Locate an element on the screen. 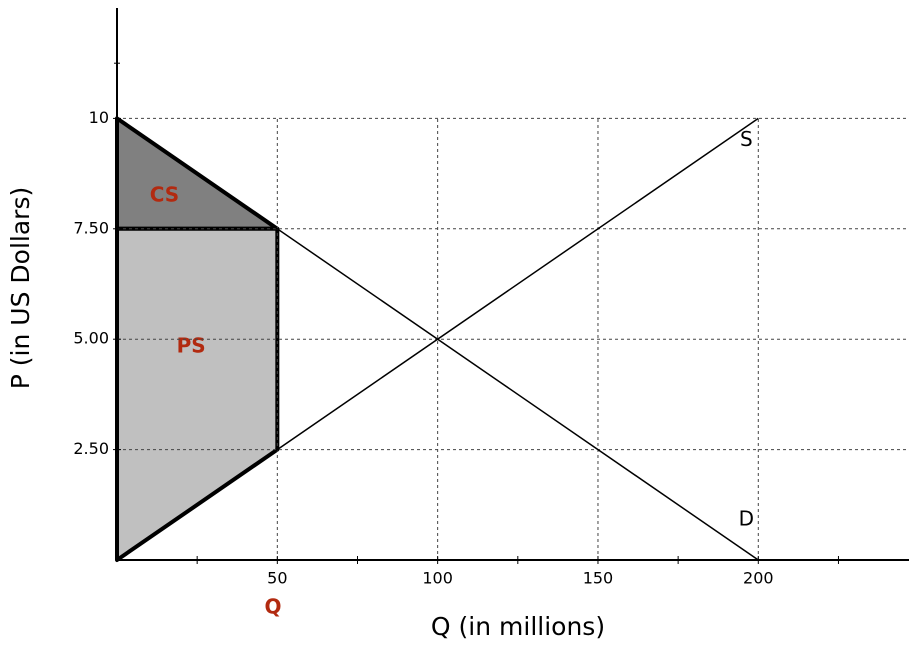 The height and width of the screenshot is (647, 909). x-tick-label: 100 is located at coordinates (437, 578).